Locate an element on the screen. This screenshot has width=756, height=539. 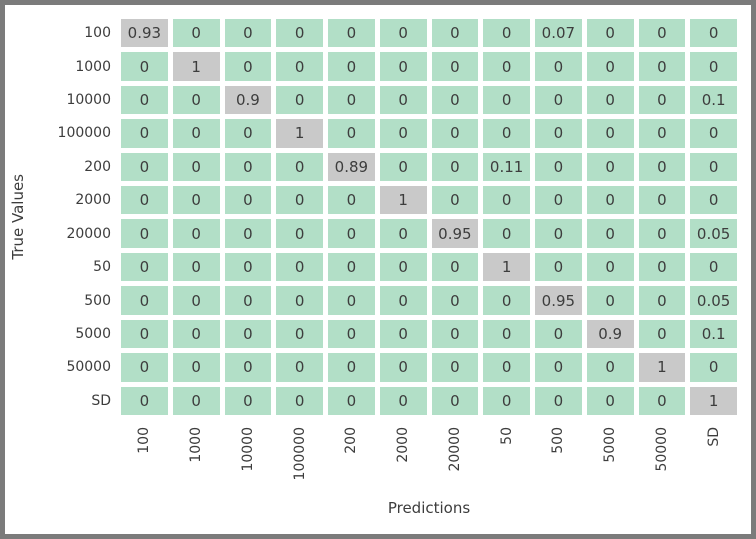
y-tick-label: 1000 is located at coordinates (93, 66).